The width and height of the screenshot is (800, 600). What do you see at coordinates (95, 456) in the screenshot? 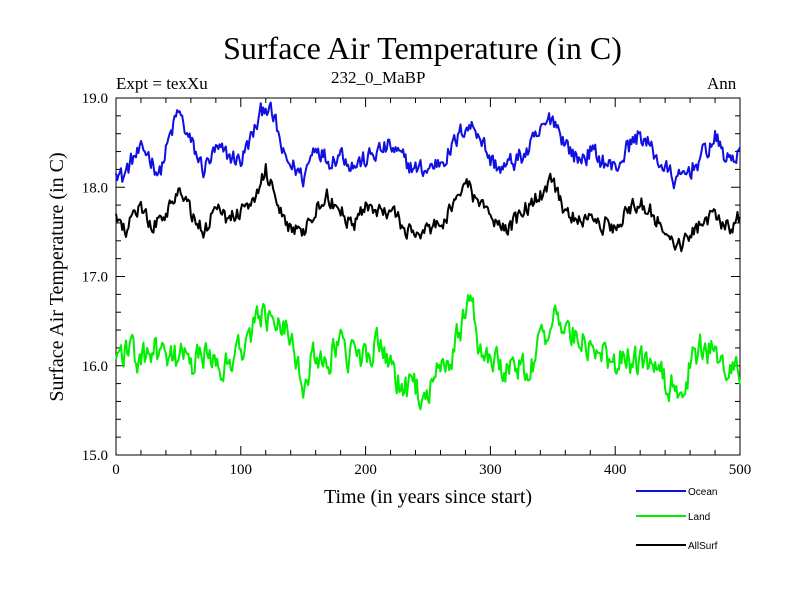
I see `y-tick-label: 15.0` at bounding box center [95, 456].